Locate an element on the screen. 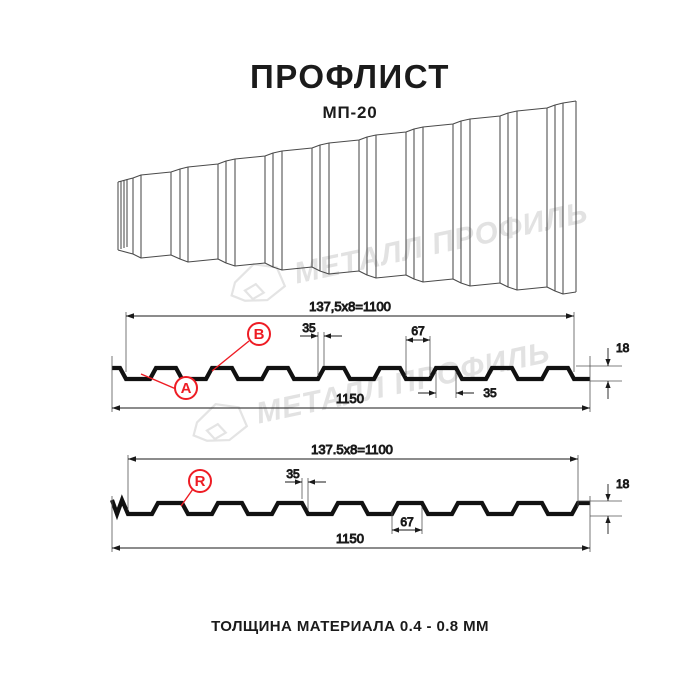 The width and height of the screenshot is (700, 700). marker-b: B is located at coordinates (241, 347).